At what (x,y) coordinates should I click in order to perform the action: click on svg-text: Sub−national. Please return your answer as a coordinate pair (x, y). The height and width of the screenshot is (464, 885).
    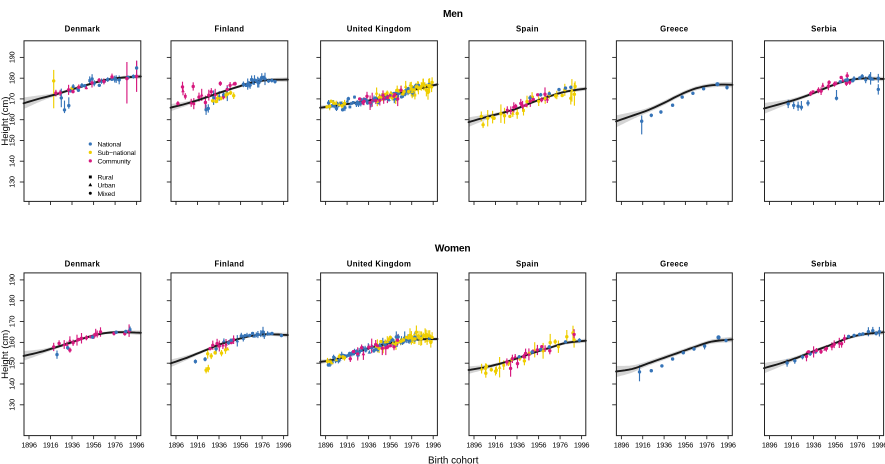
    Looking at the image, I should click on (117, 153).